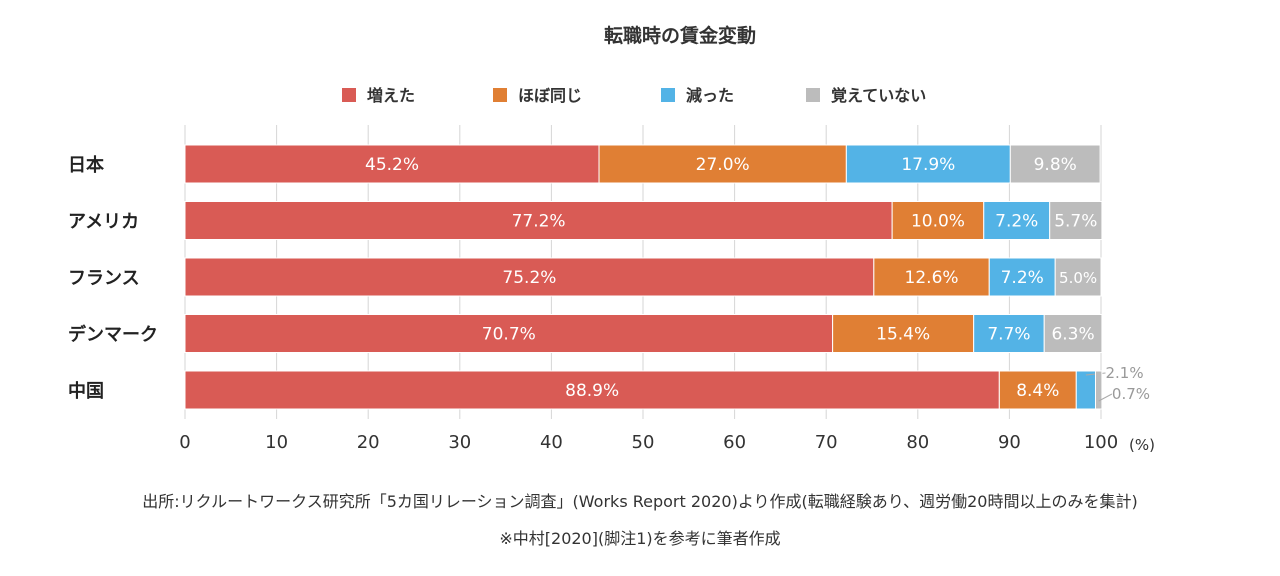 This screenshot has height=576, width=1280. Describe the element at coordinates (643, 442) in the screenshot. I see `x-tick-label: 50` at that location.